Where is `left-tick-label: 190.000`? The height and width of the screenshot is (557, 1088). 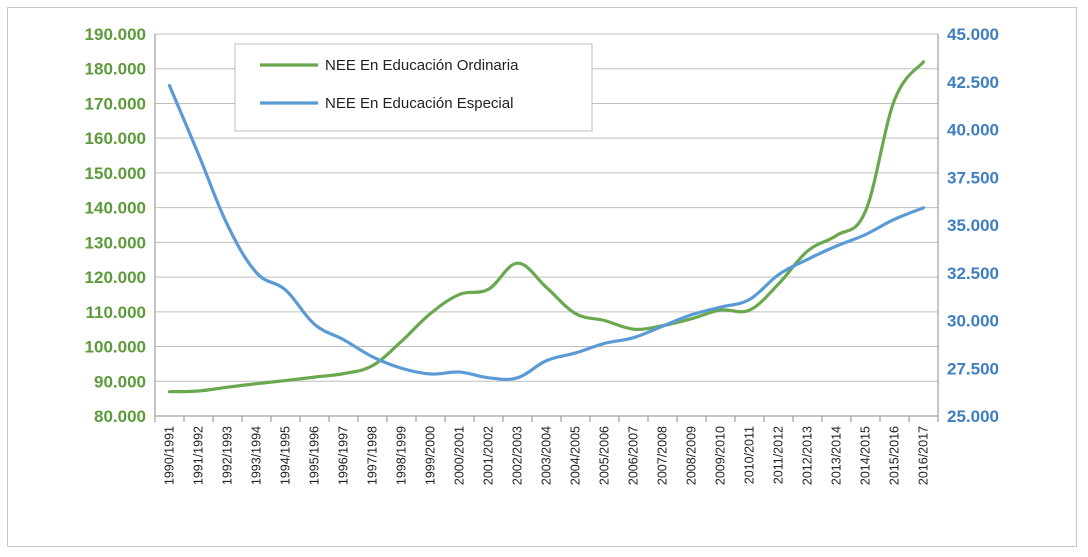 left-tick-label: 190.000 is located at coordinates (115, 34).